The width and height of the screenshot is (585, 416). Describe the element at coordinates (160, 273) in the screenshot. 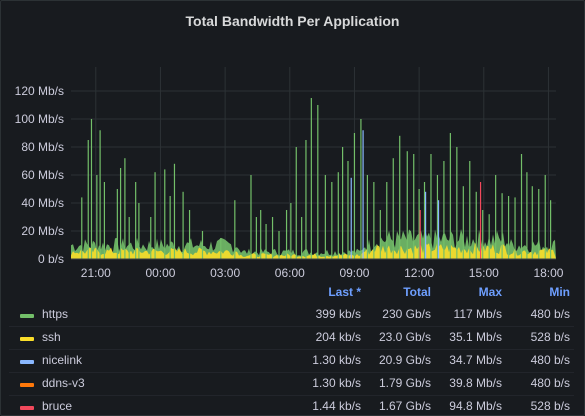

I see `x-tick-label: 00:00` at that location.